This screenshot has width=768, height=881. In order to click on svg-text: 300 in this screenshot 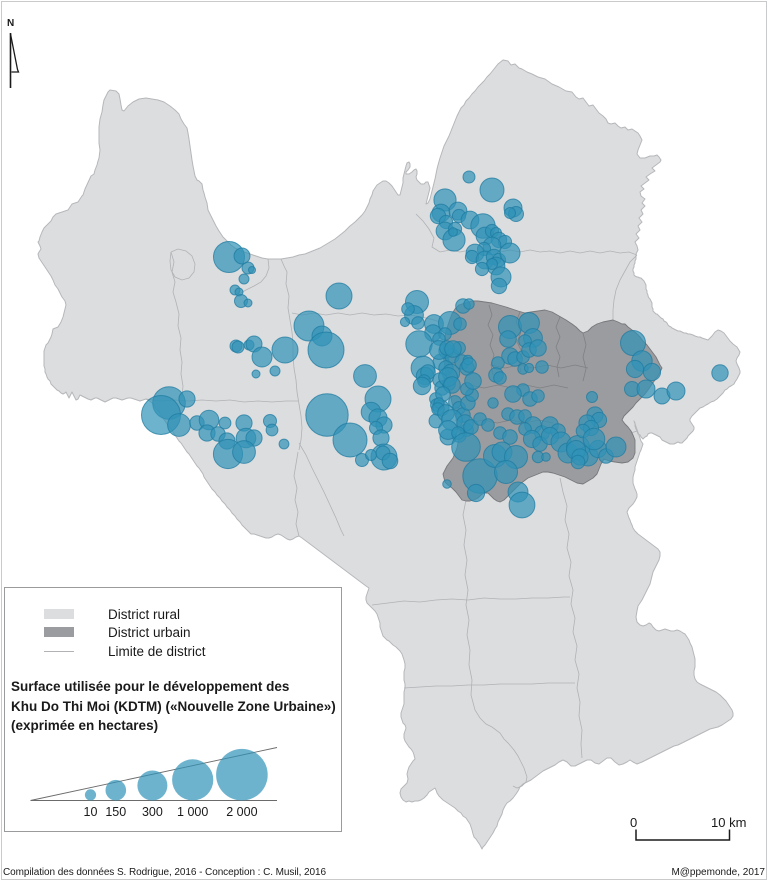, I will do `click(152, 812)`.